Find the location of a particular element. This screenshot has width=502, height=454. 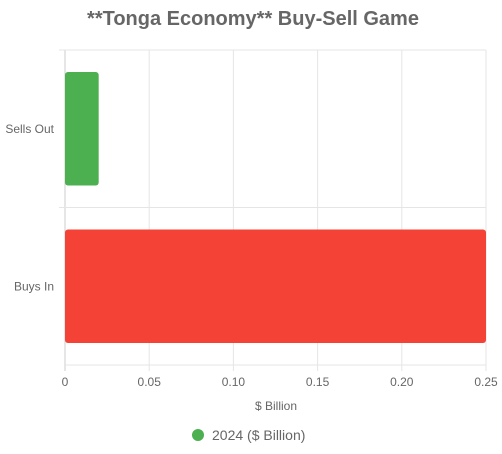

legend-label: 2024 ($ Billion) is located at coordinates (258, 435).